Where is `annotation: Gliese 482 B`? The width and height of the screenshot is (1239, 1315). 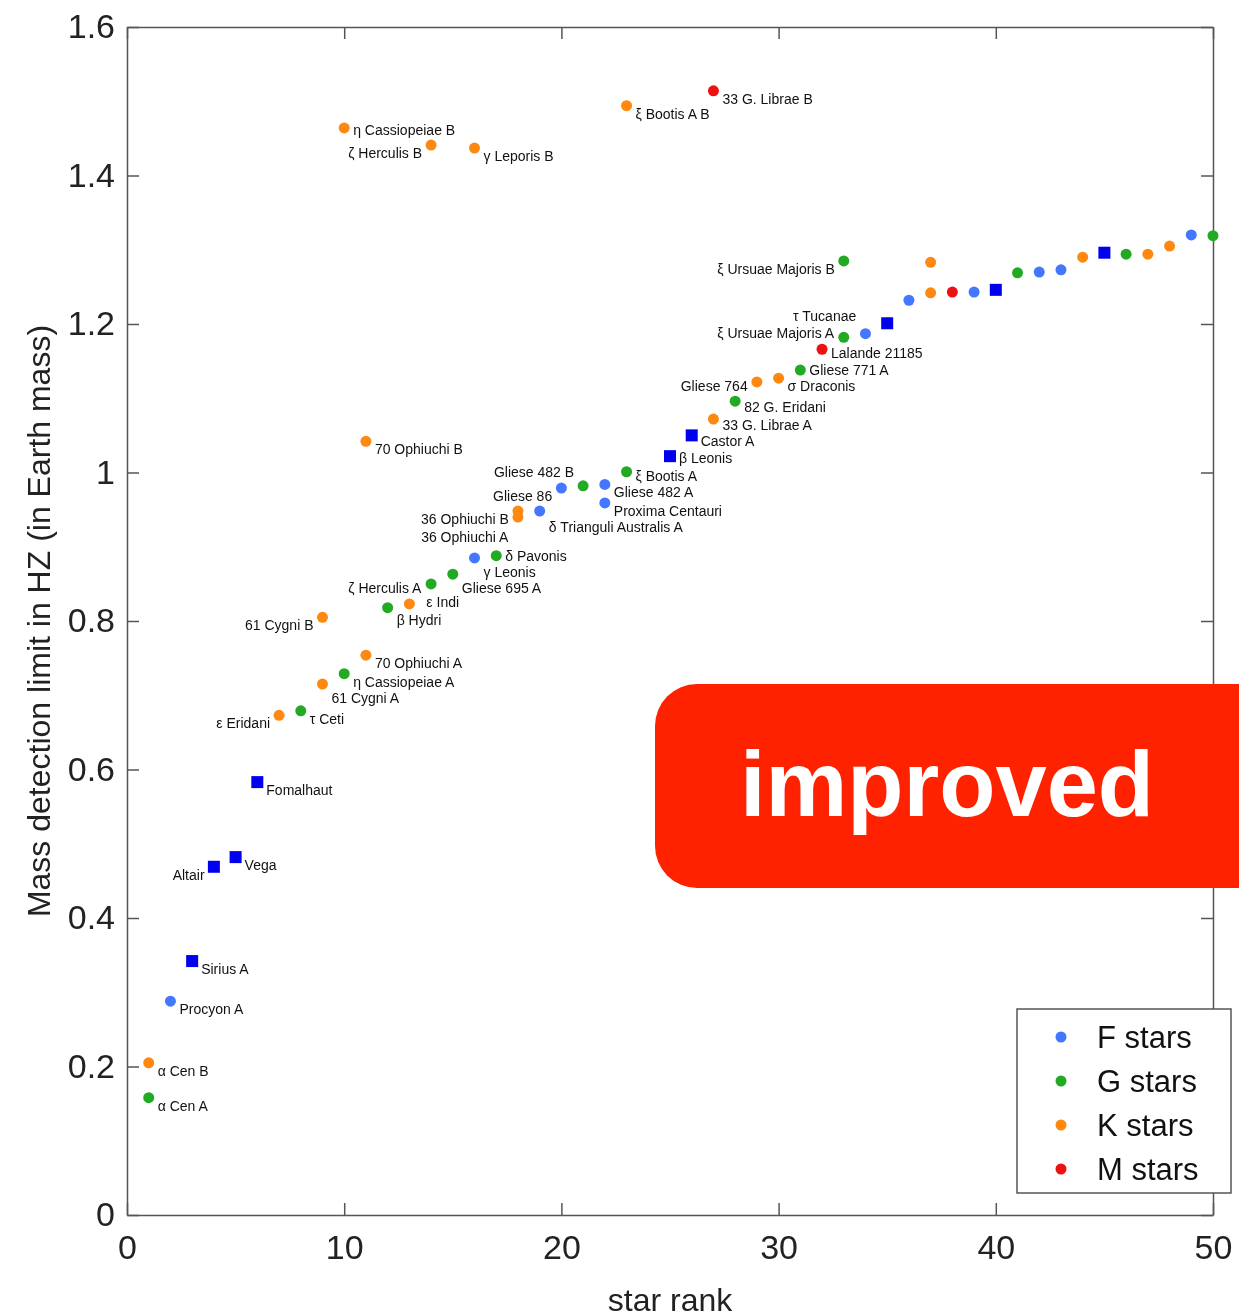 annotation: Gliese 482 B is located at coordinates (534, 471).